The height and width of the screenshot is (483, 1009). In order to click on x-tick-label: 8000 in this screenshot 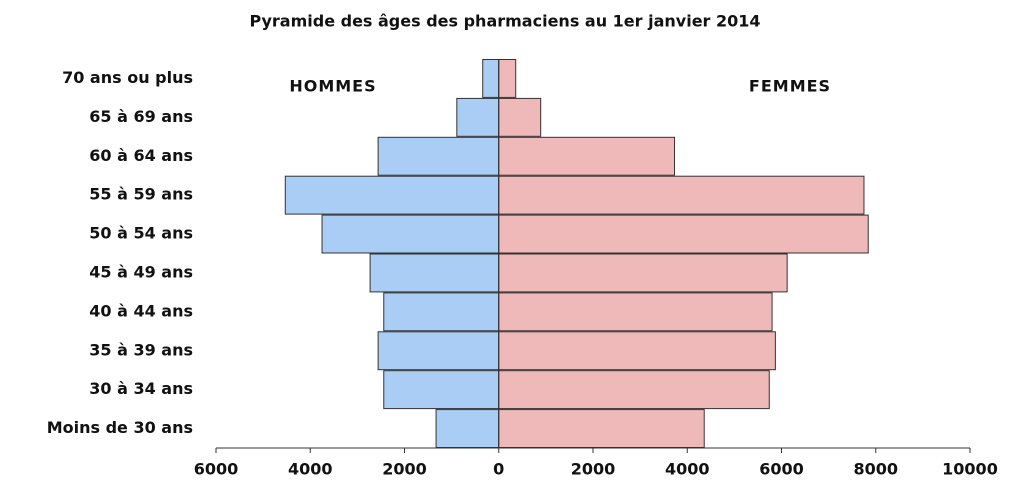, I will do `click(875, 469)`.